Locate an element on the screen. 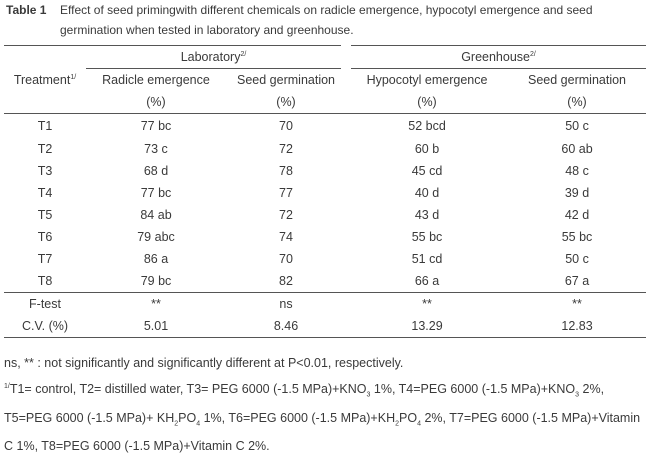 This screenshot has width=650, height=458. cell: 60 b is located at coordinates (427, 148).